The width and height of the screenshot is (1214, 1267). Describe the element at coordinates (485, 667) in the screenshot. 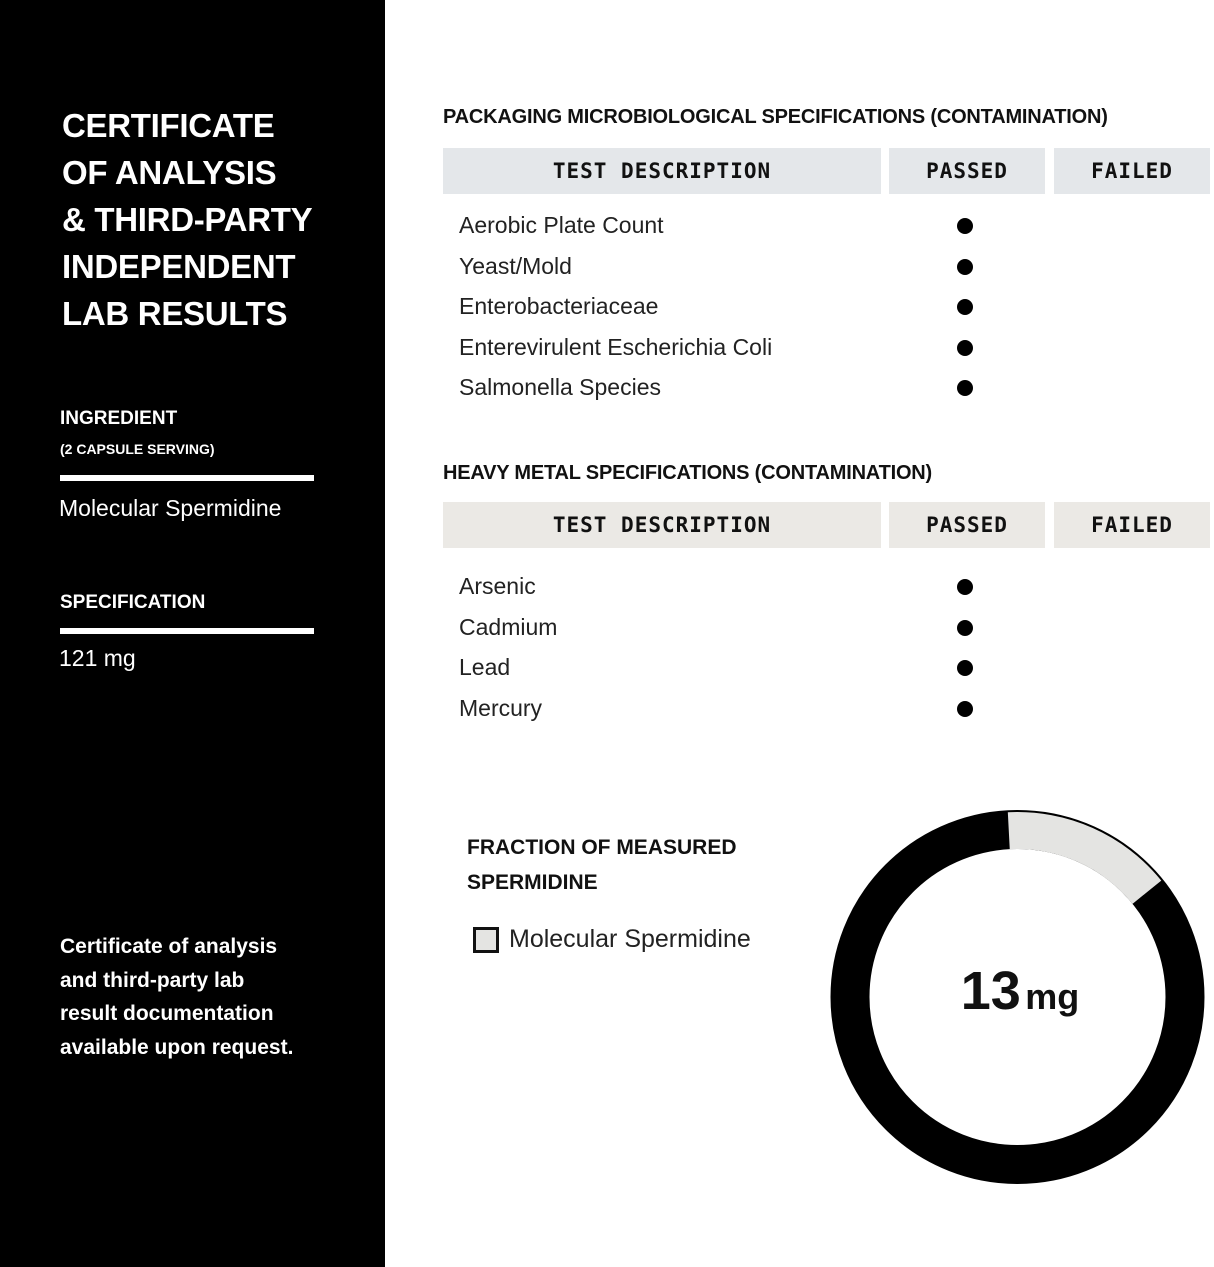

I see `test-name: Lead` at that location.